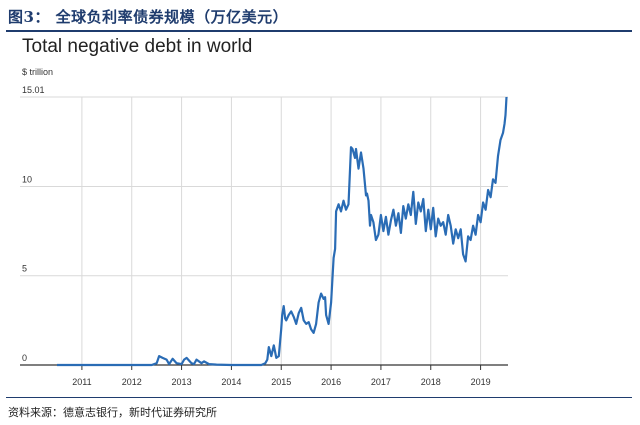 The width and height of the screenshot is (640, 425). Describe the element at coordinates (319, 397) in the screenshot. I see `source-rule` at that location.